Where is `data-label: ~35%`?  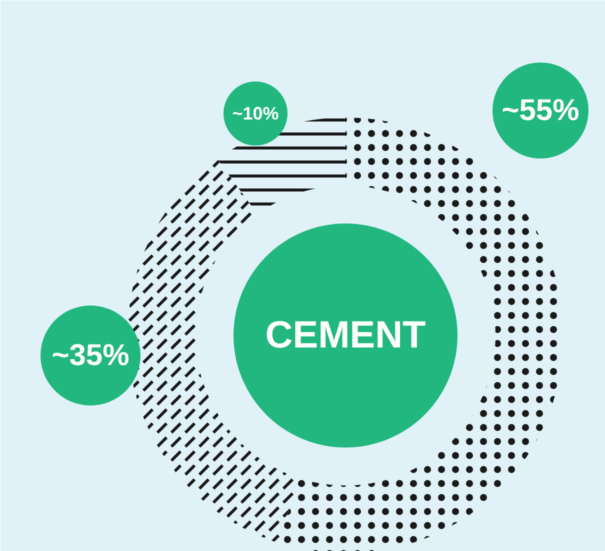
data-label: ~35% is located at coordinates (91, 355).